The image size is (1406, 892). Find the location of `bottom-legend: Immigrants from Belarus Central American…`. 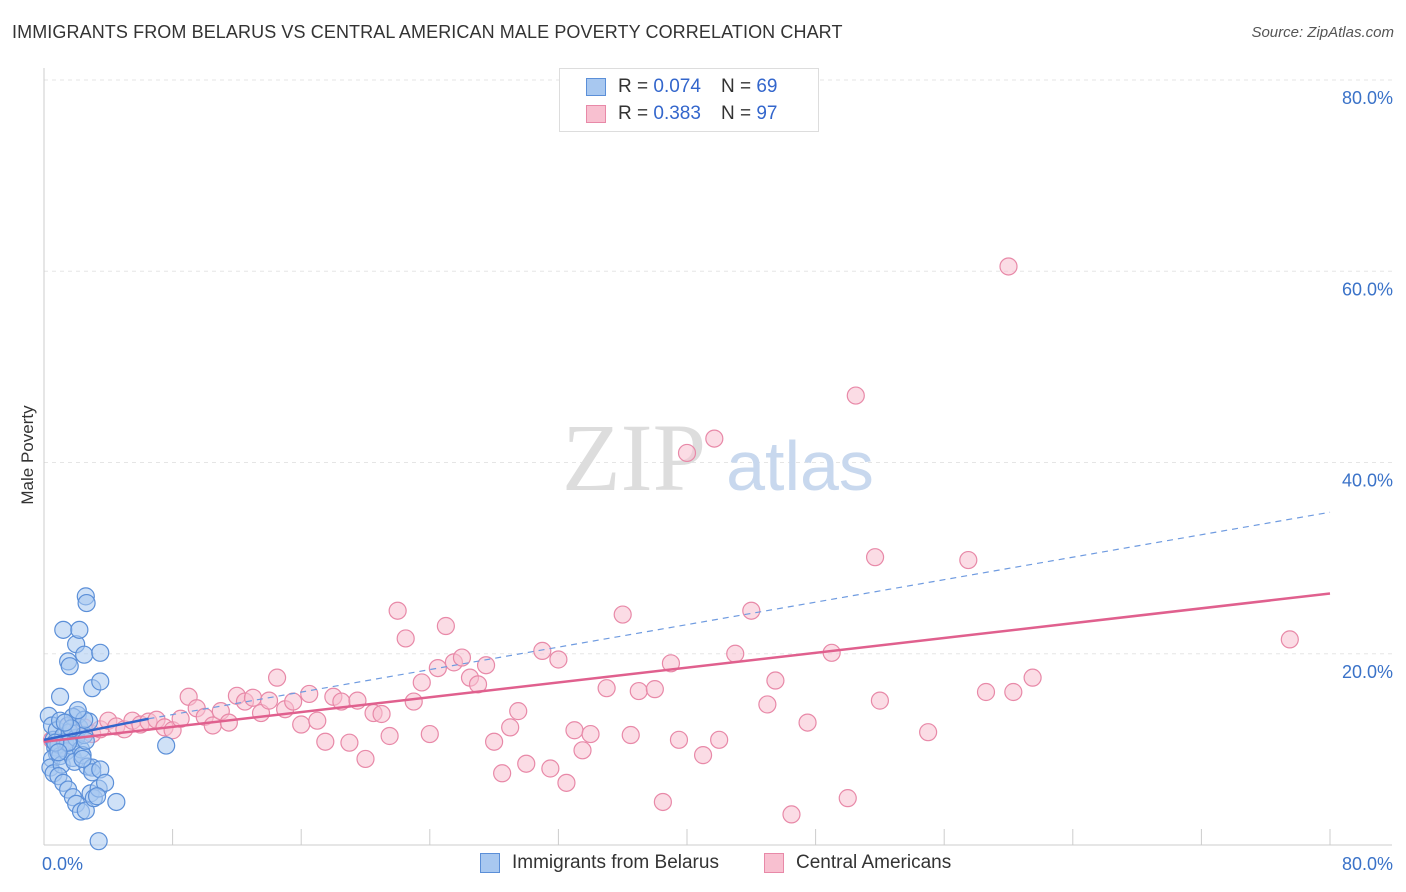

bottom-legend: Immigrants from Belarus Central American… is located at coordinates (703, 865).